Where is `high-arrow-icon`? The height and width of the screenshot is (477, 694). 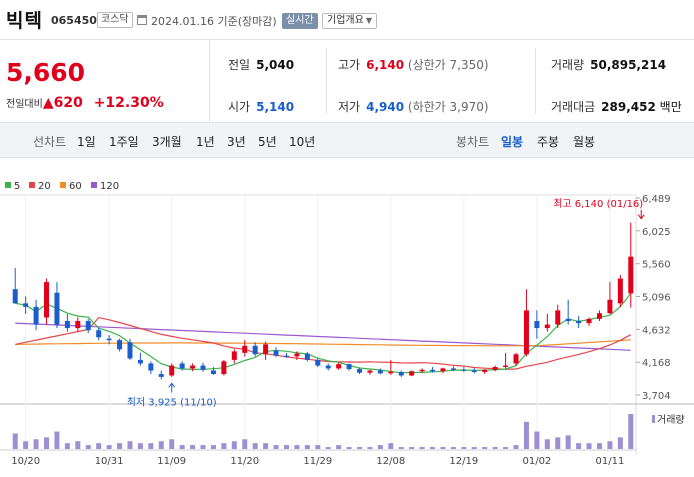
high-arrow-icon is located at coordinates (641, 215).